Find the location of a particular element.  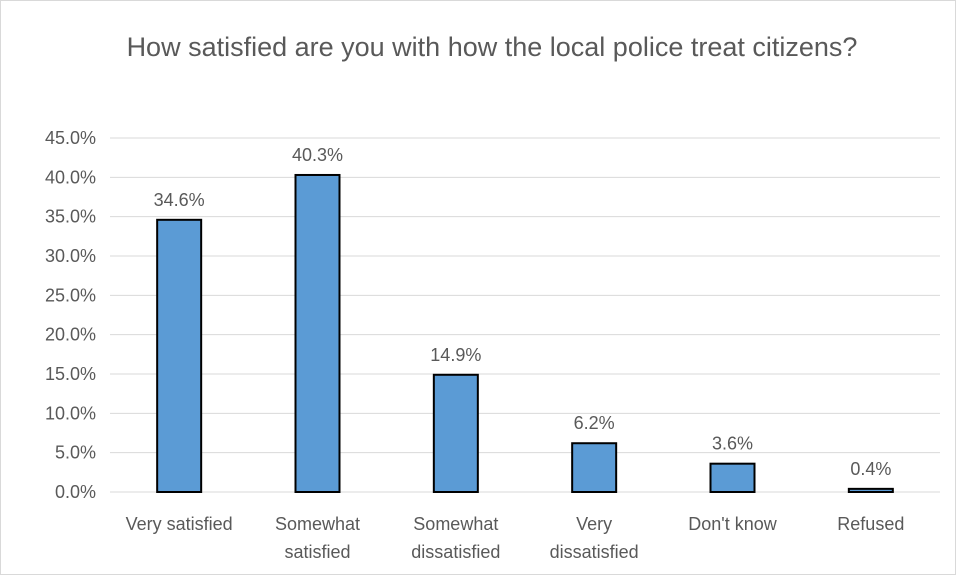

category-label: Very is located at coordinates (594, 524).